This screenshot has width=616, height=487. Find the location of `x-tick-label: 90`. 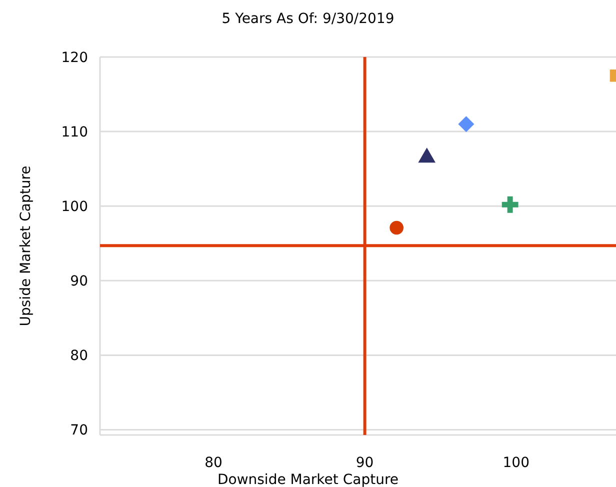

x-tick-label: 90 is located at coordinates (365, 463).